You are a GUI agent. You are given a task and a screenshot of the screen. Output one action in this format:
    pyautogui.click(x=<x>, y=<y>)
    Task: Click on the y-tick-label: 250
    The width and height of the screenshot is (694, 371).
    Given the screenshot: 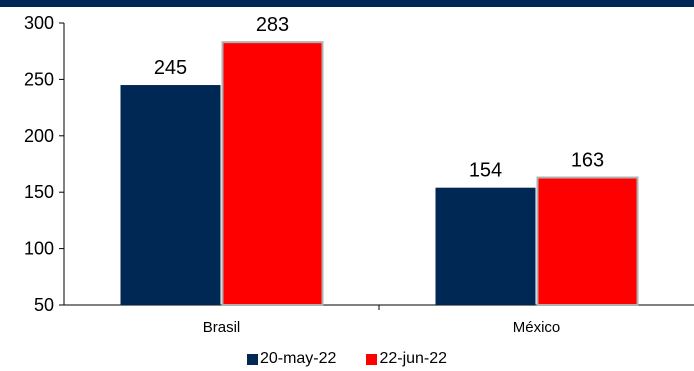 What is the action you would take?
    pyautogui.click(x=39, y=79)
    